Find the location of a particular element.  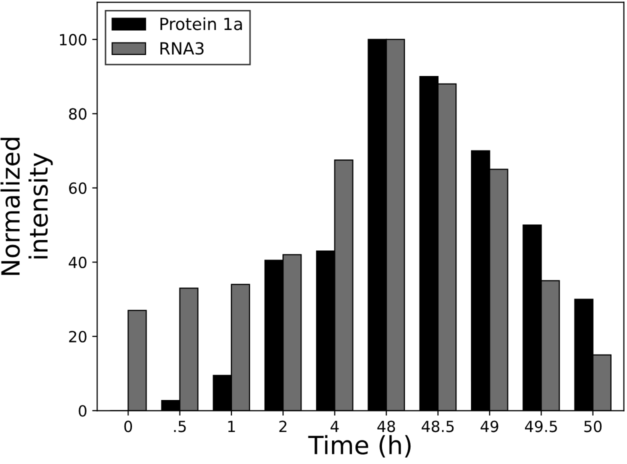

x-tick-label: 48.5 is located at coordinates (438, 426).